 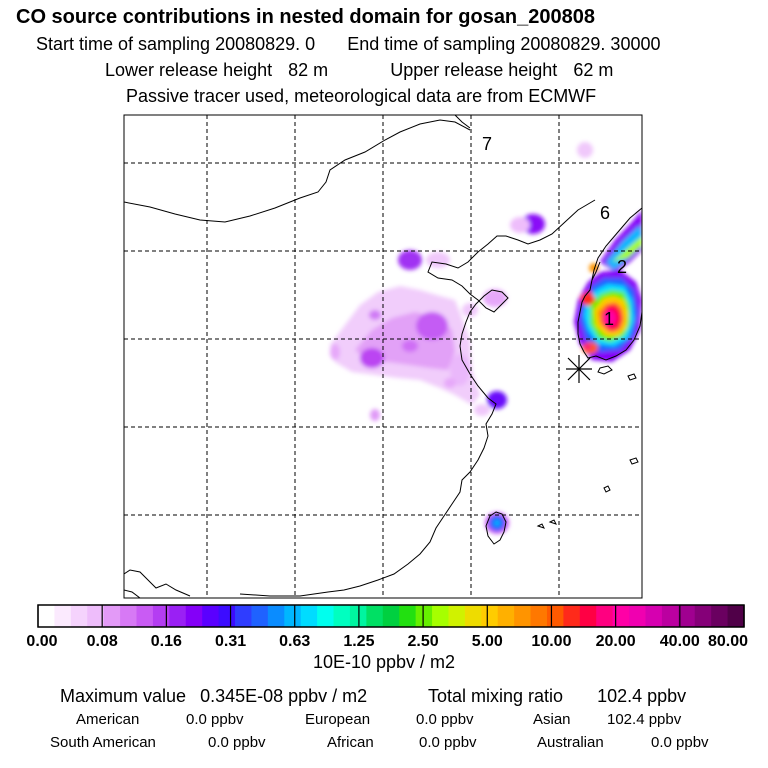 I want to click on colorbar-tick-label: 0.16, so click(x=166, y=641).